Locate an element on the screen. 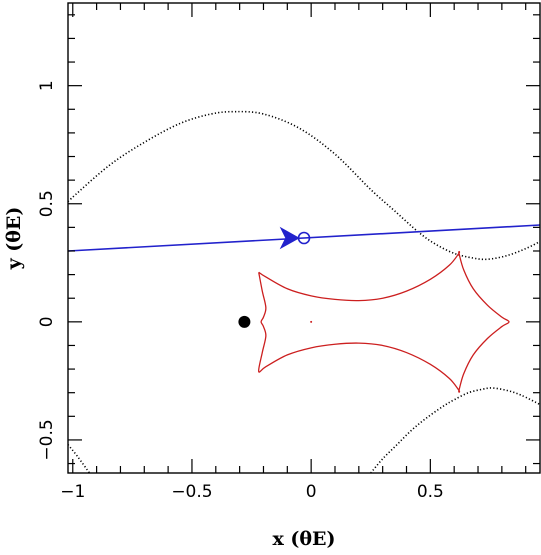 The width and height of the screenshot is (541, 555). y-axis-label: y (θE) is located at coordinates (14, 239).